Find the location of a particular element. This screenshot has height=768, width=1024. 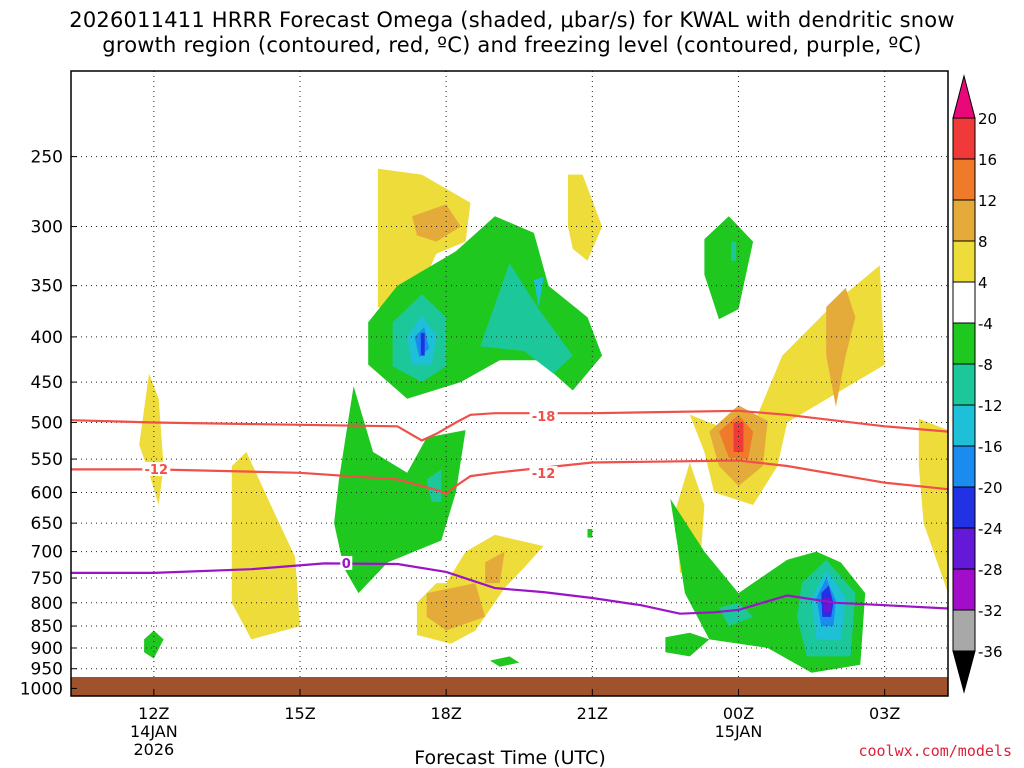

y-tick-label-450: 450 is located at coordinates (47, 383).